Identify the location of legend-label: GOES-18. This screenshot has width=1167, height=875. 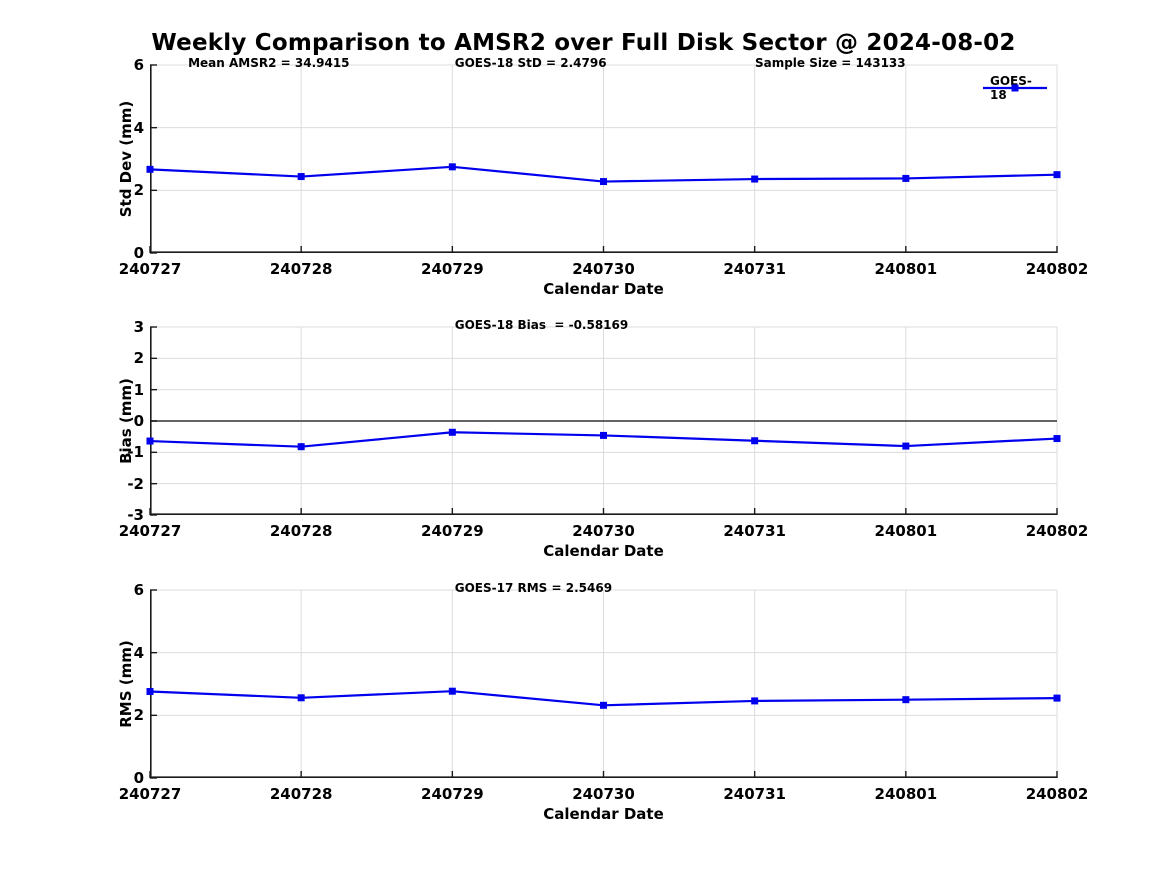
(1011, 88).